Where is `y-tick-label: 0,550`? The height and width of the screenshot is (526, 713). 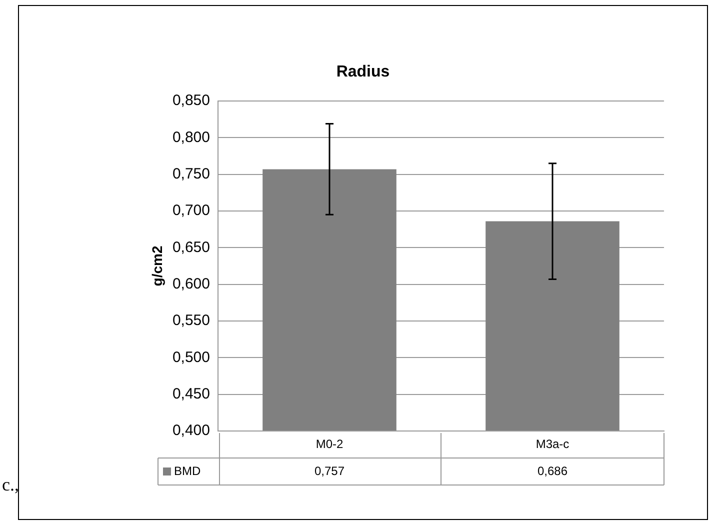
y-tick-label: 0,550 is located at coordinates (191, 321).